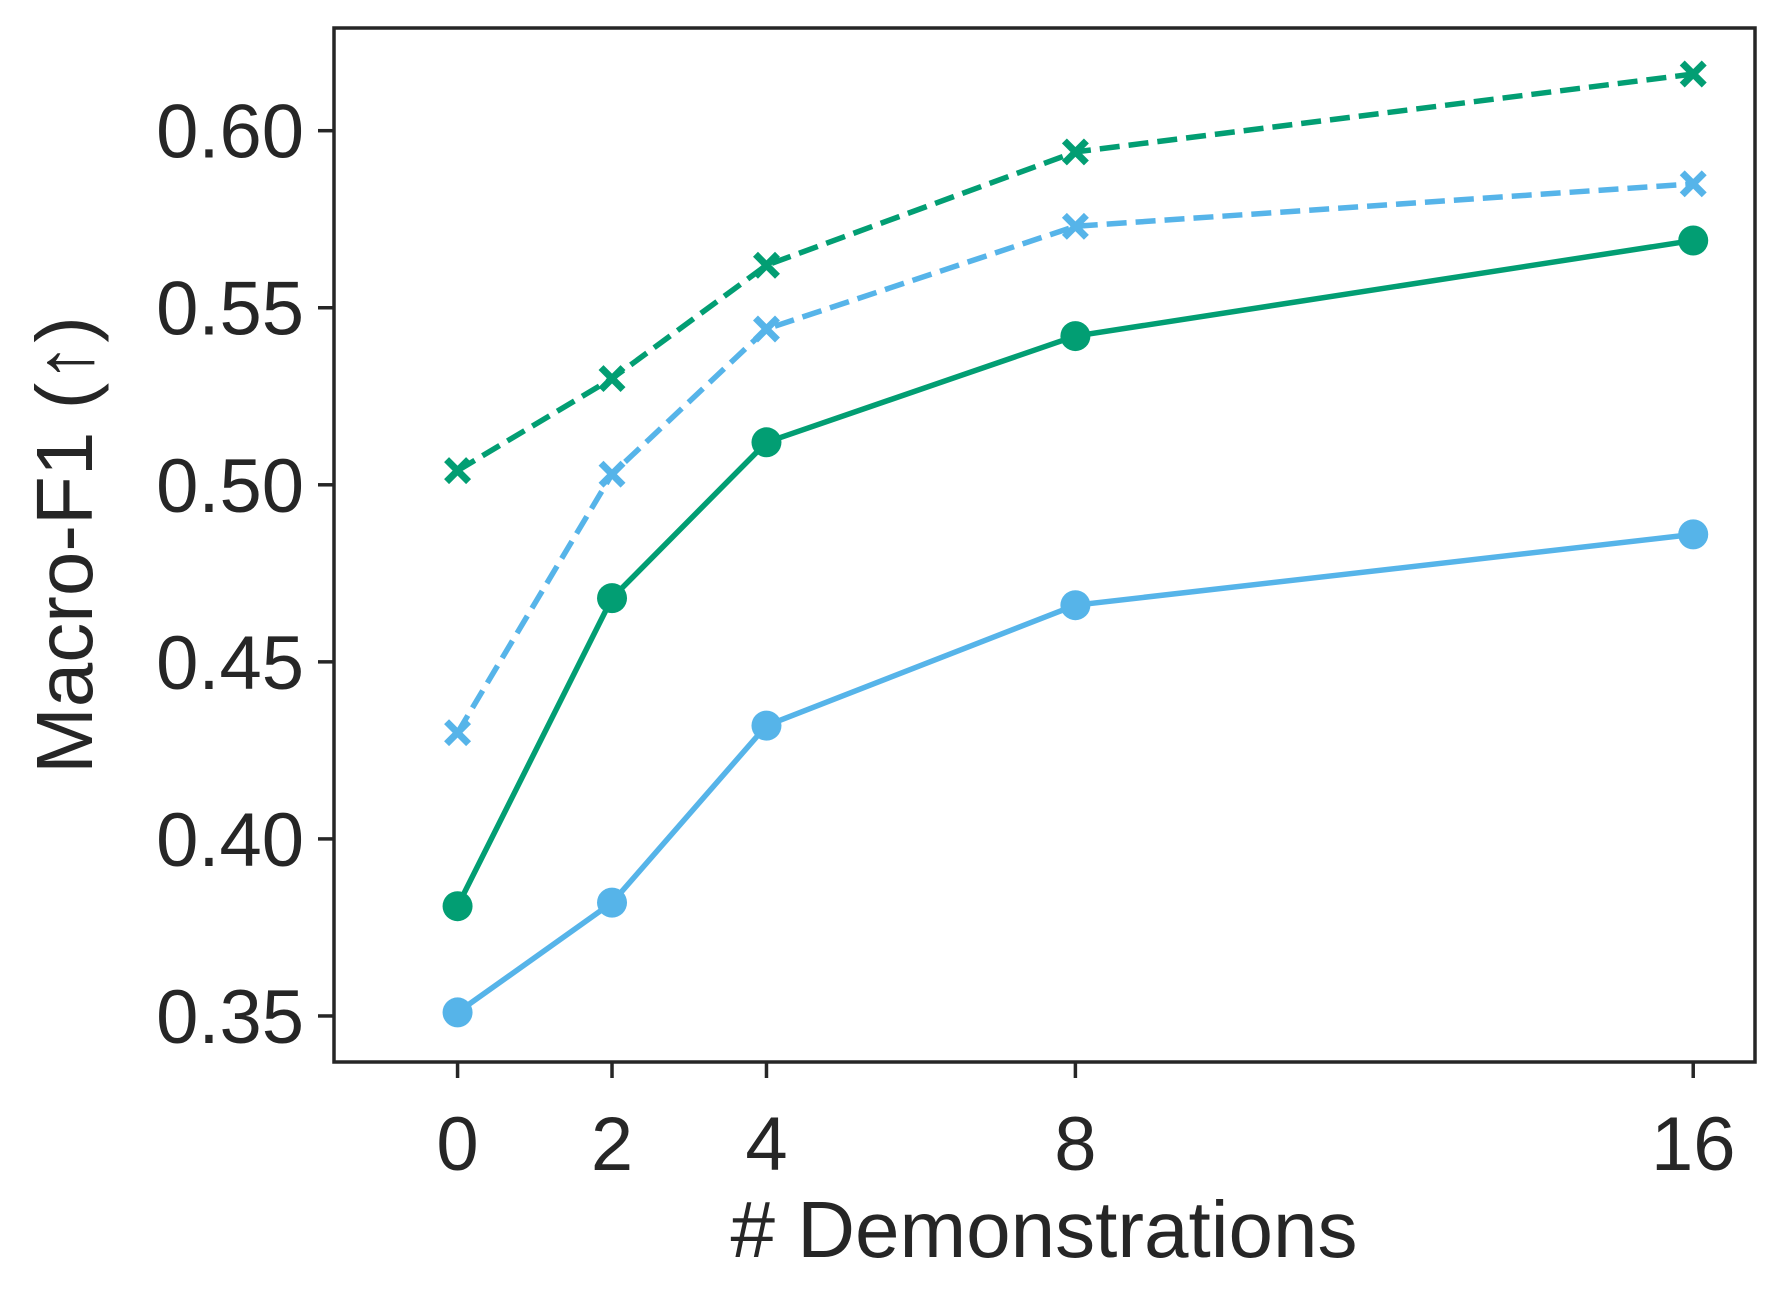 This screenshot has height=1301, width=1777. What do you see at coordinates (230, 486) in the screenshot?
I see `y-tick-label: 0.50` at bounding box center [230, 486].